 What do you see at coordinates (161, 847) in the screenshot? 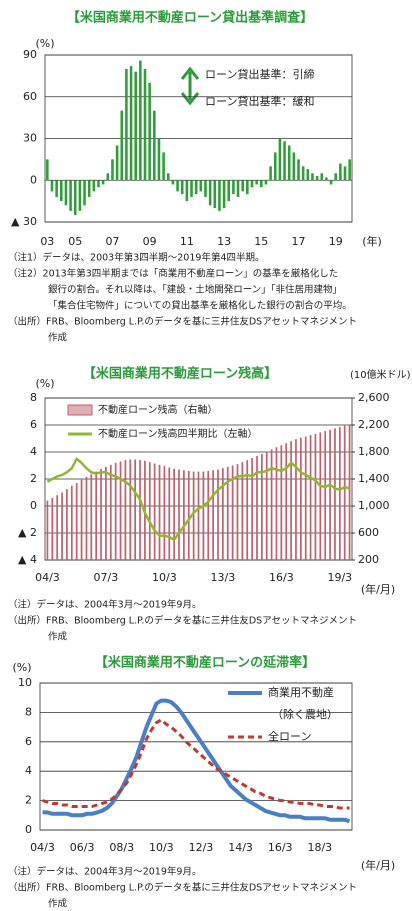
I see `x-tick-label: 10/3` at bounding box center [161, 847].